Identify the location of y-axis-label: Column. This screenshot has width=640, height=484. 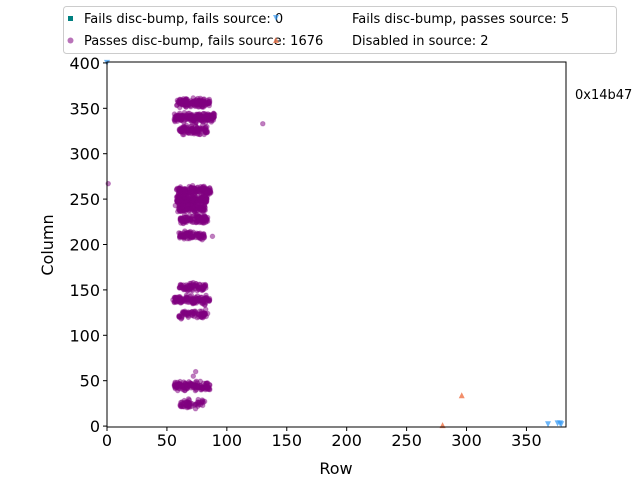
(47, 244).